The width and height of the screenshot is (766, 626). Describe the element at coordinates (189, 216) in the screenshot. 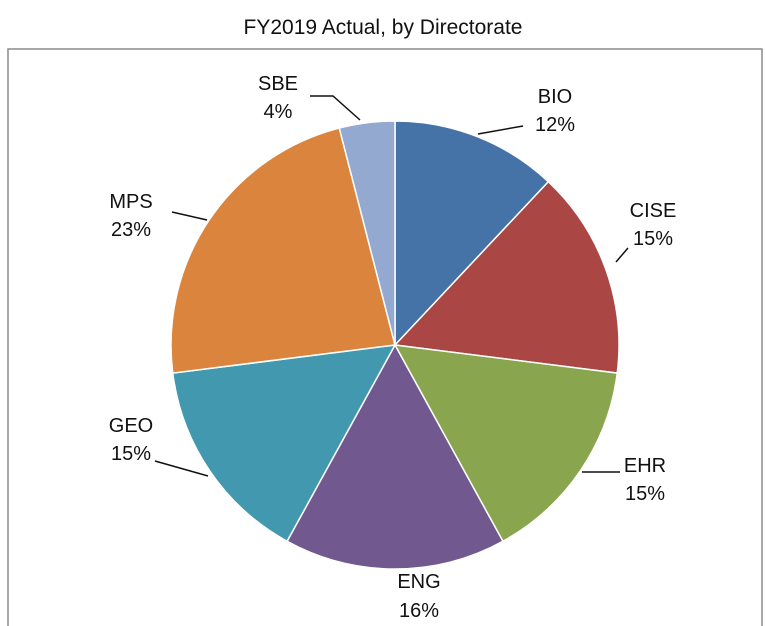

I see `leader-line-mps` at that location.